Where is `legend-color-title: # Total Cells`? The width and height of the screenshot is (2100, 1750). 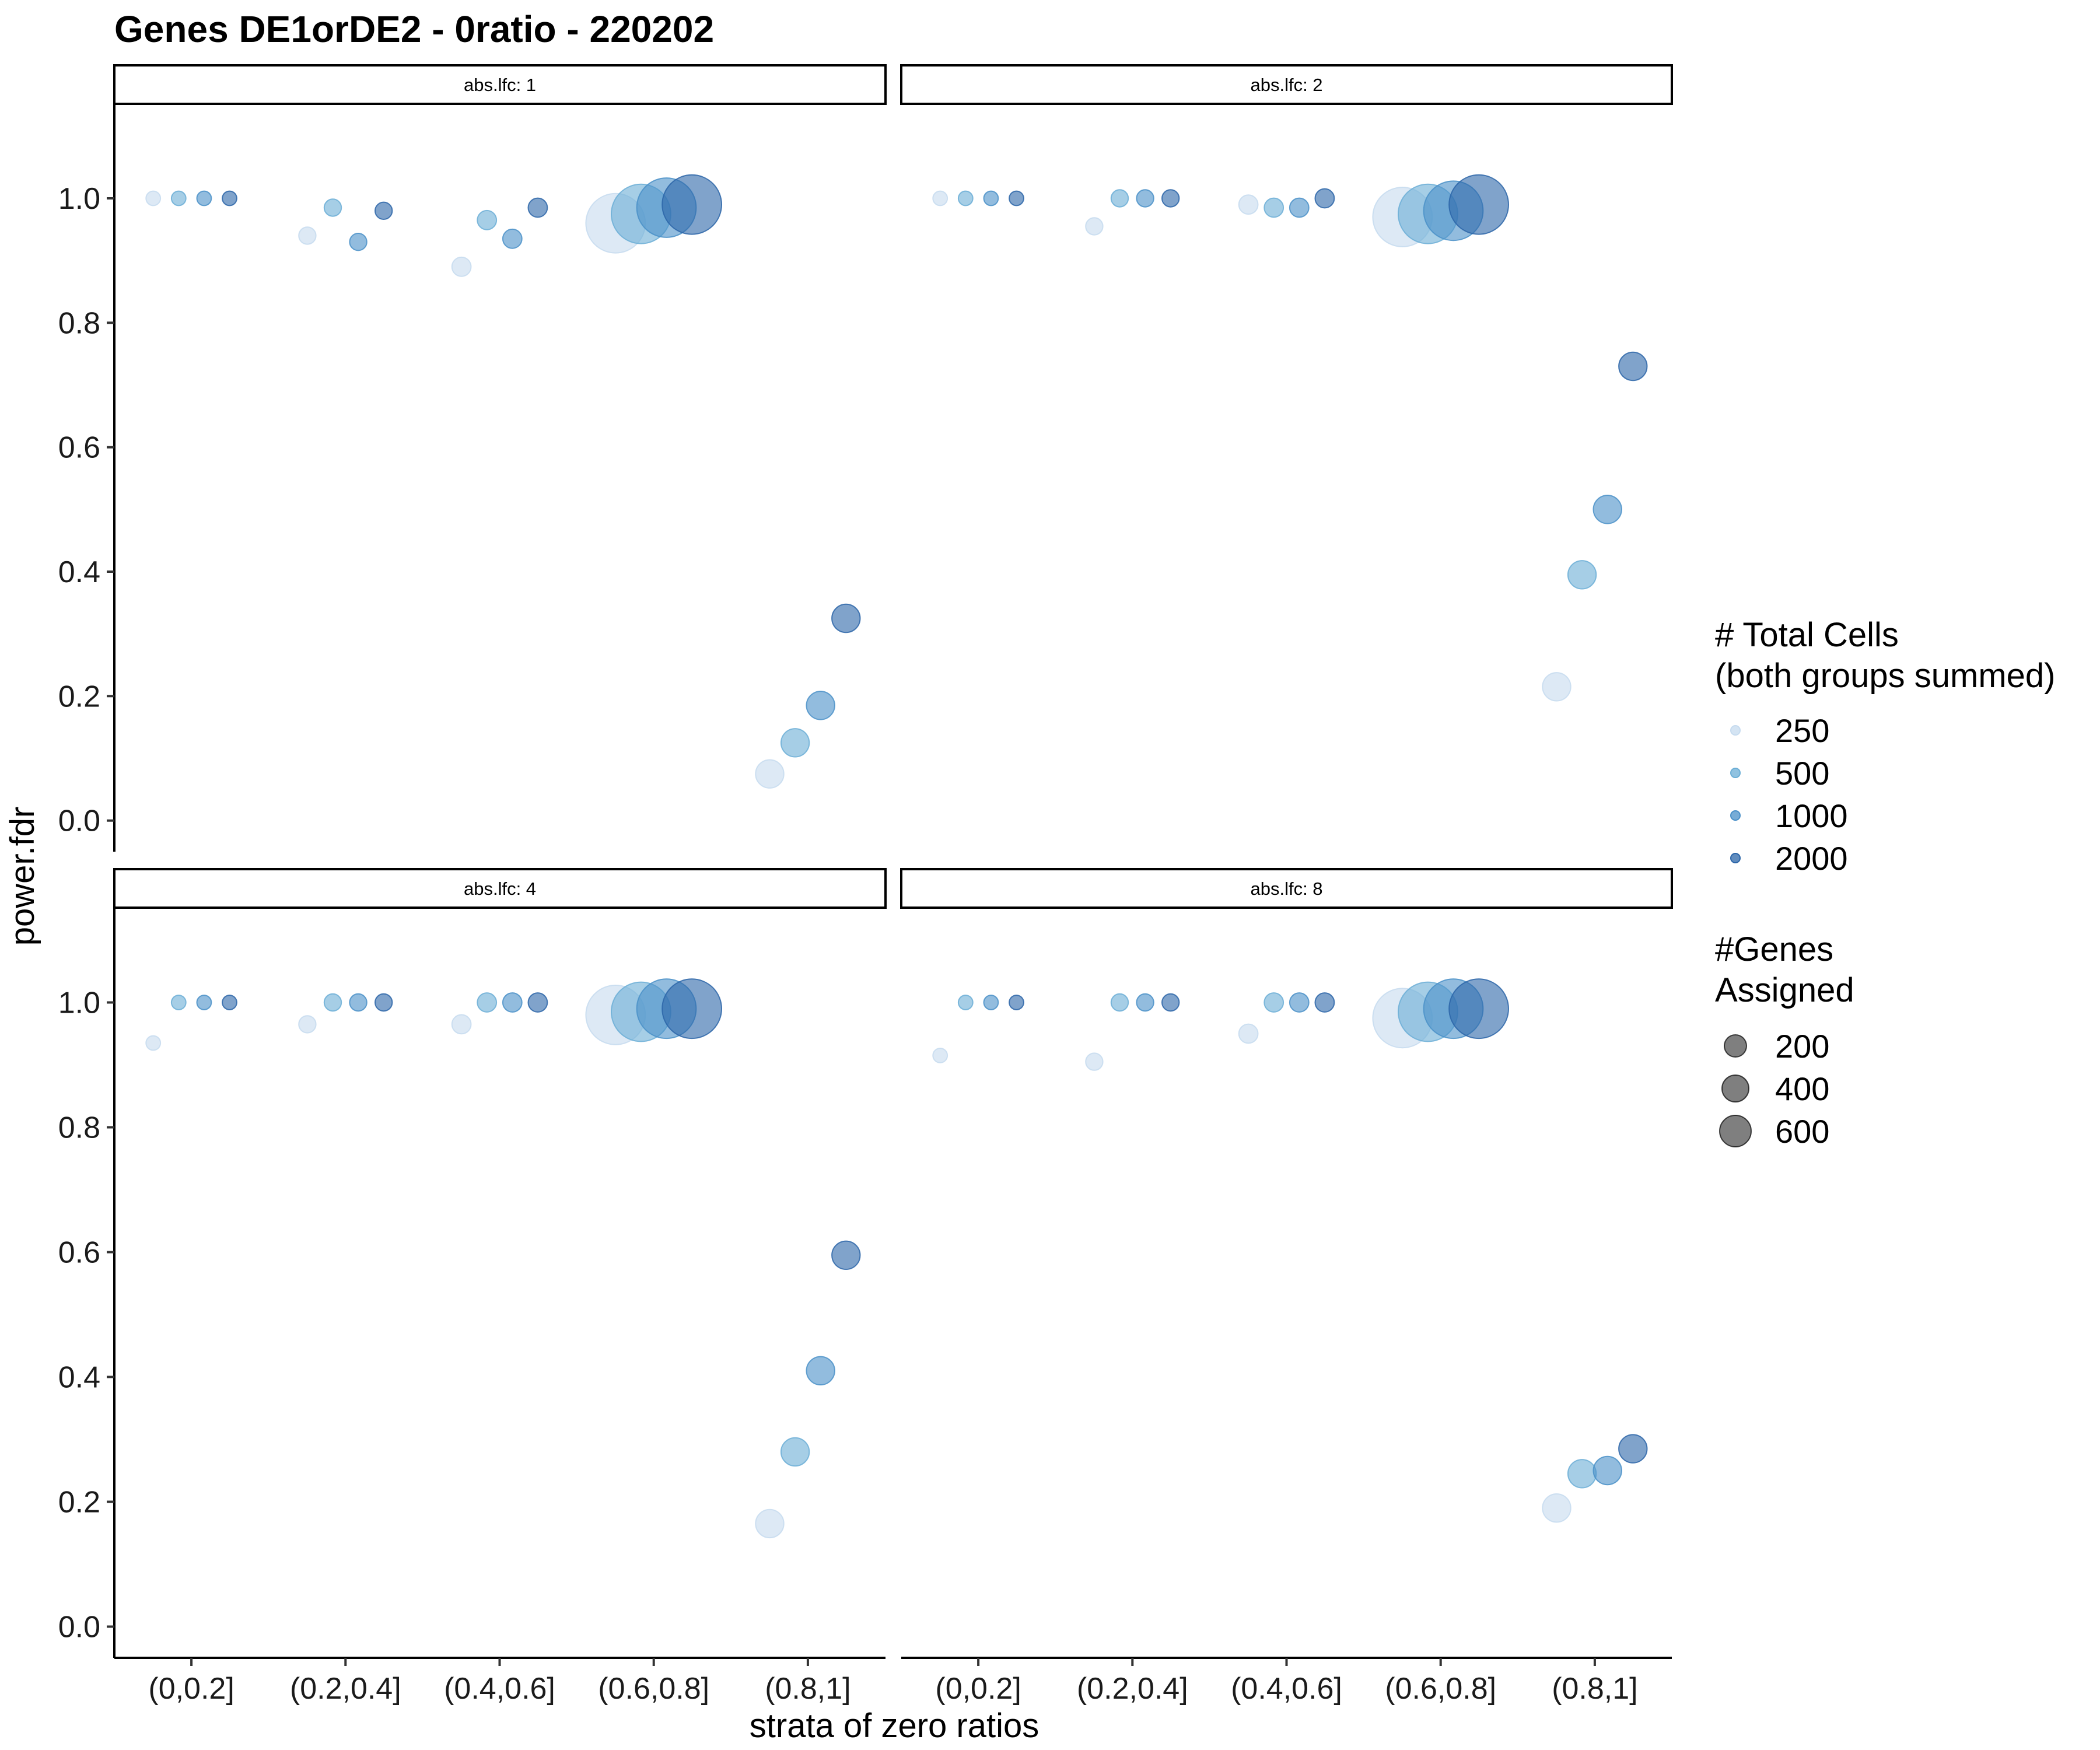 legend-color-title: # Total Cells is located at coordinates (1807, 635).